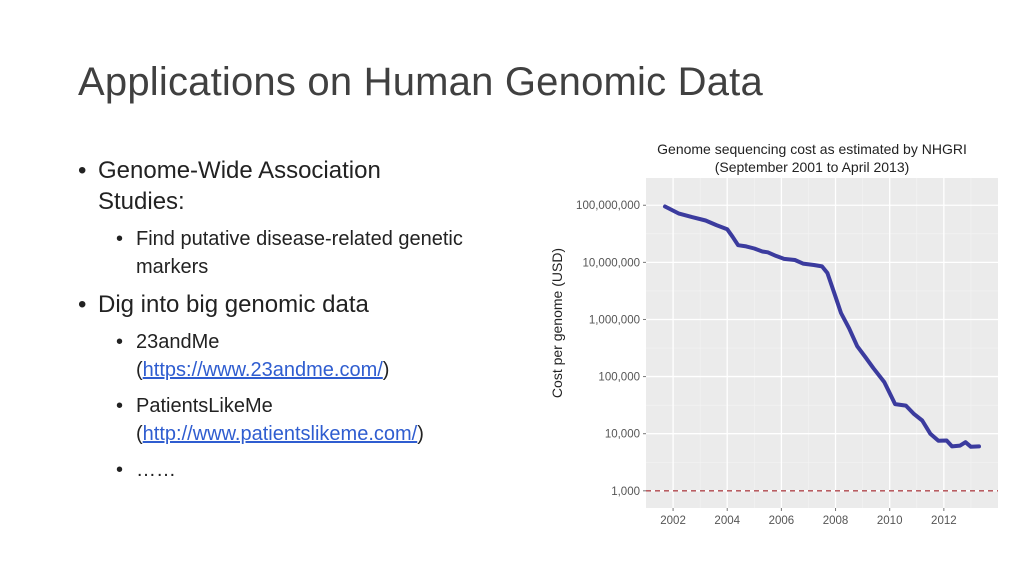 Image resolution: width=1024 pixels, height=576 pixels. What do you see at coordinates (233, 304) in the screenshot?
I see `bullet-big-data-text: Dig into big genomic data` at bounding box center [233, 304].